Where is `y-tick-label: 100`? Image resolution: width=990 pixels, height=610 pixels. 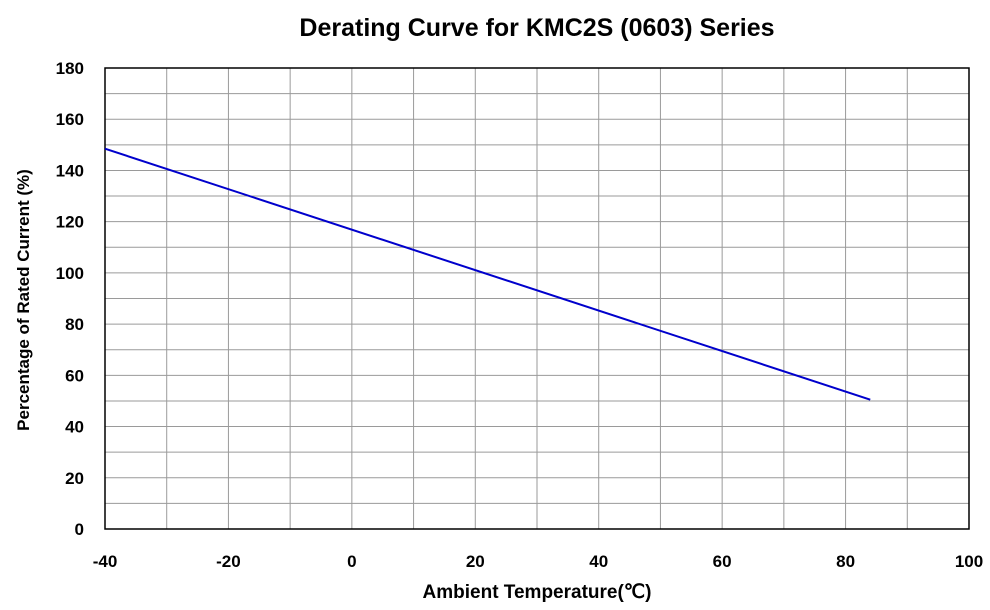 y-tick-label: 100 is located at coordinates (70, 273).